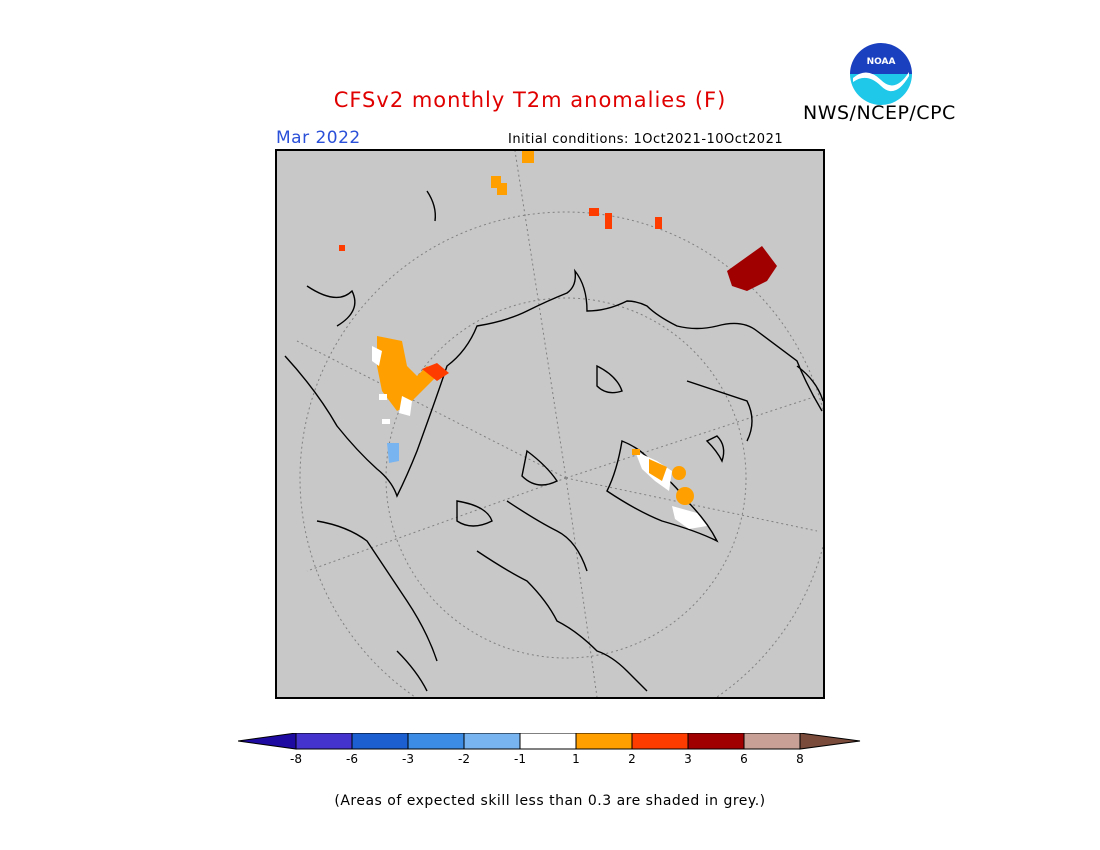 This screenshot has height=850, width=1100. Describe the element at coordinates (520, 759) in the screenshot. I see `colorbar-tick: -1` at that location.